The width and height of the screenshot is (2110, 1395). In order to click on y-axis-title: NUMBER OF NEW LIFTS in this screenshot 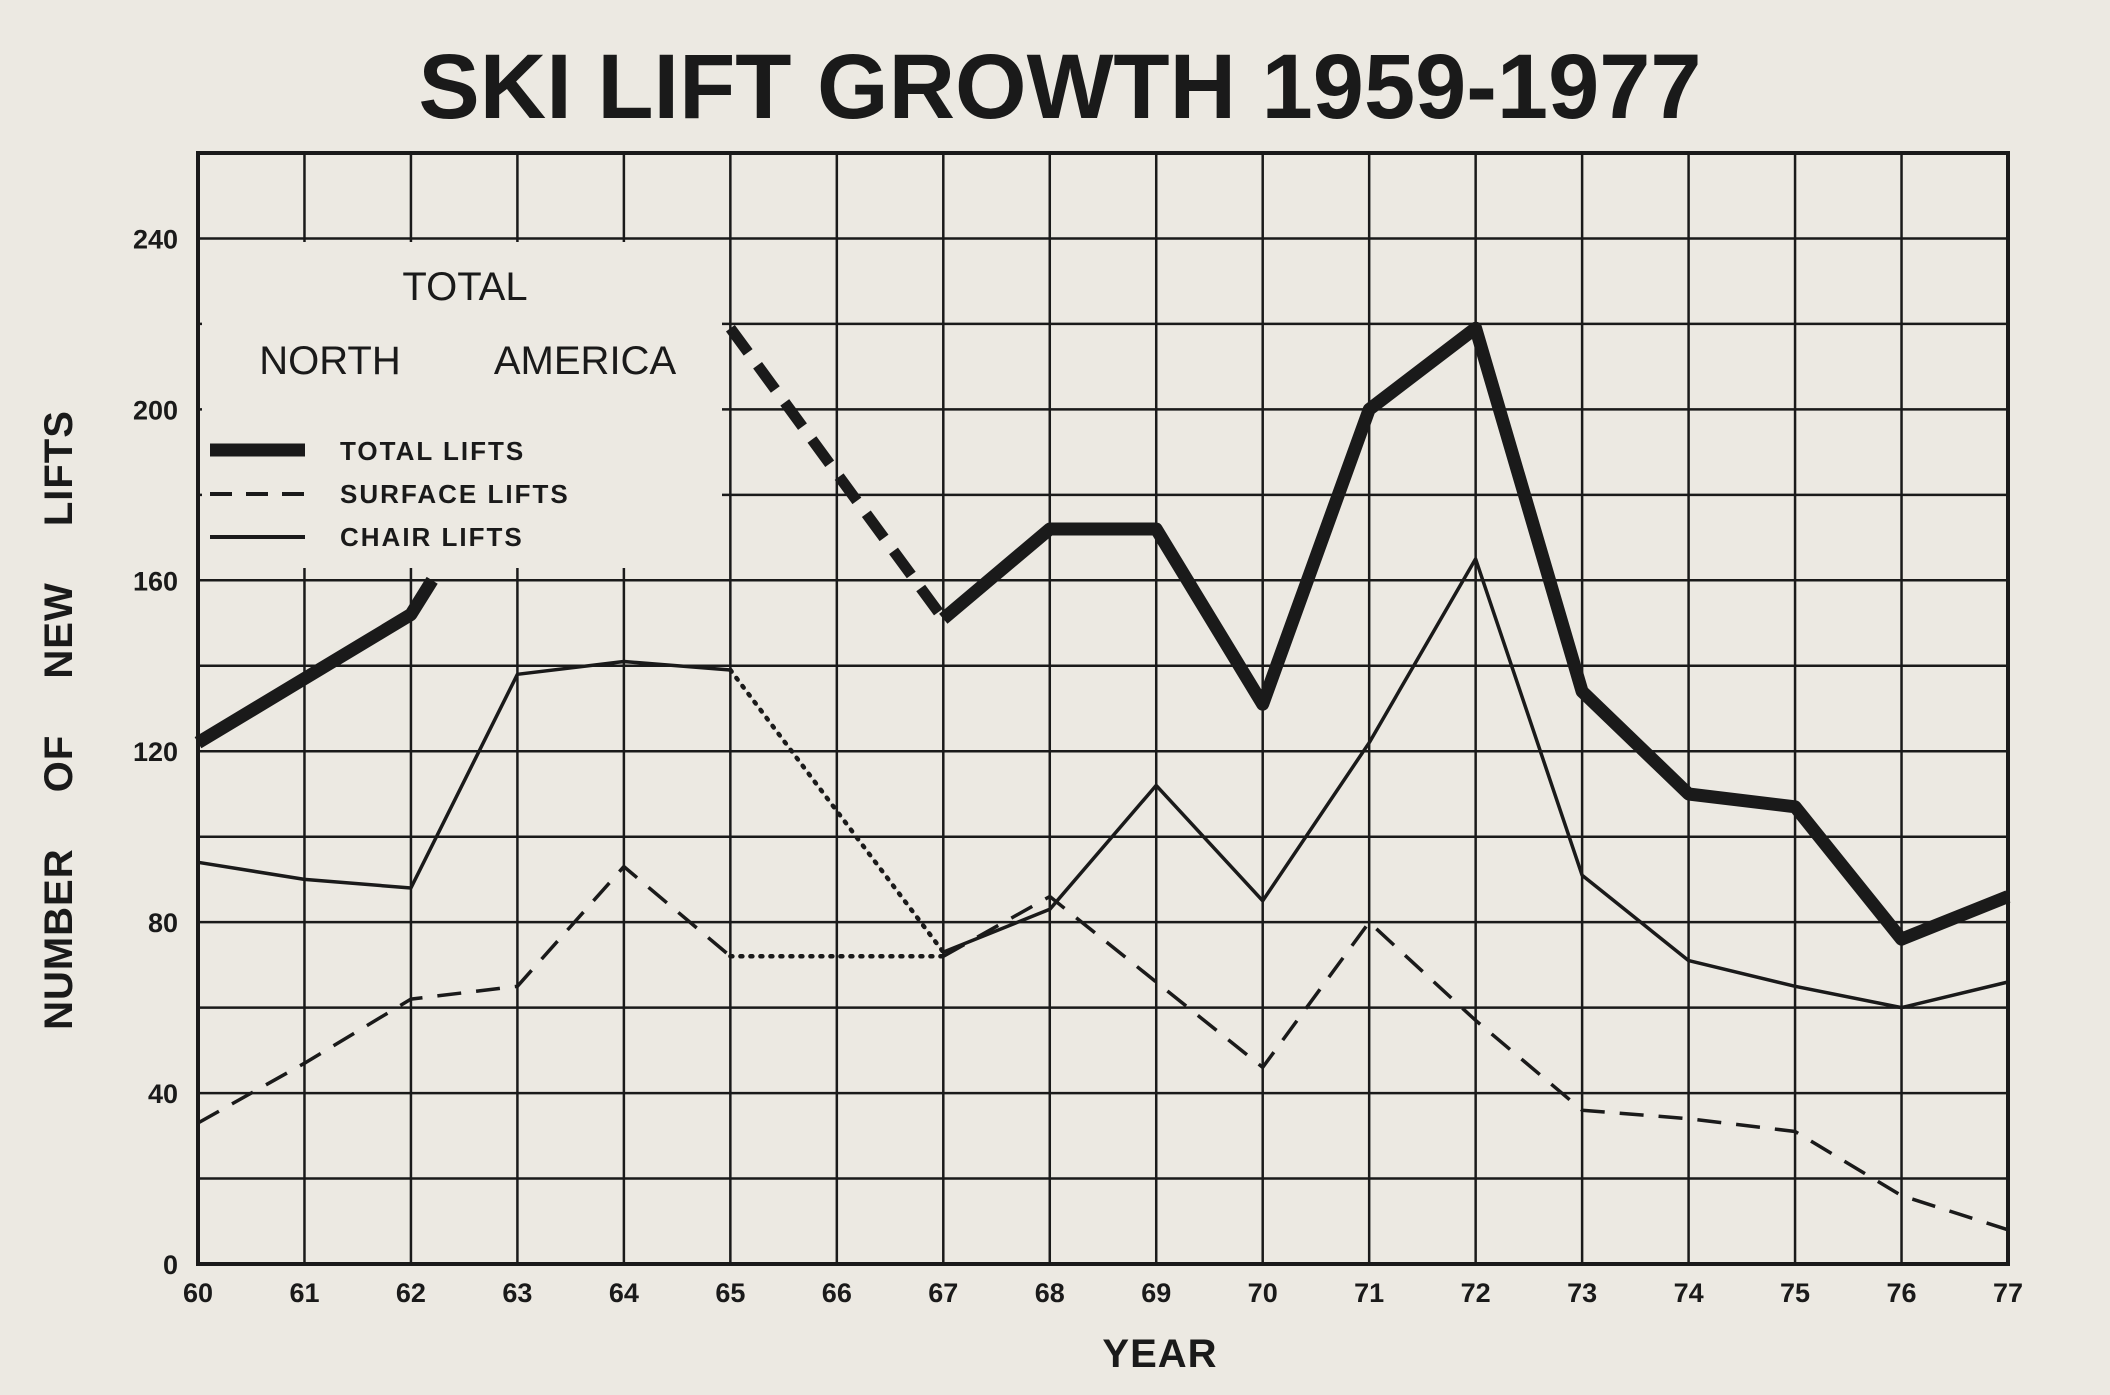, I will do `click(59, 720)`.